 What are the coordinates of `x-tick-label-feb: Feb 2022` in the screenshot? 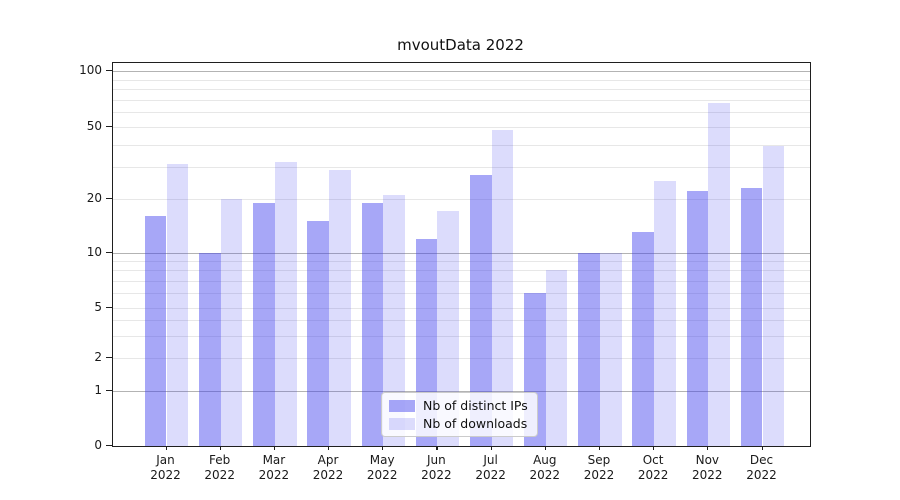 It's located at (219, 467).